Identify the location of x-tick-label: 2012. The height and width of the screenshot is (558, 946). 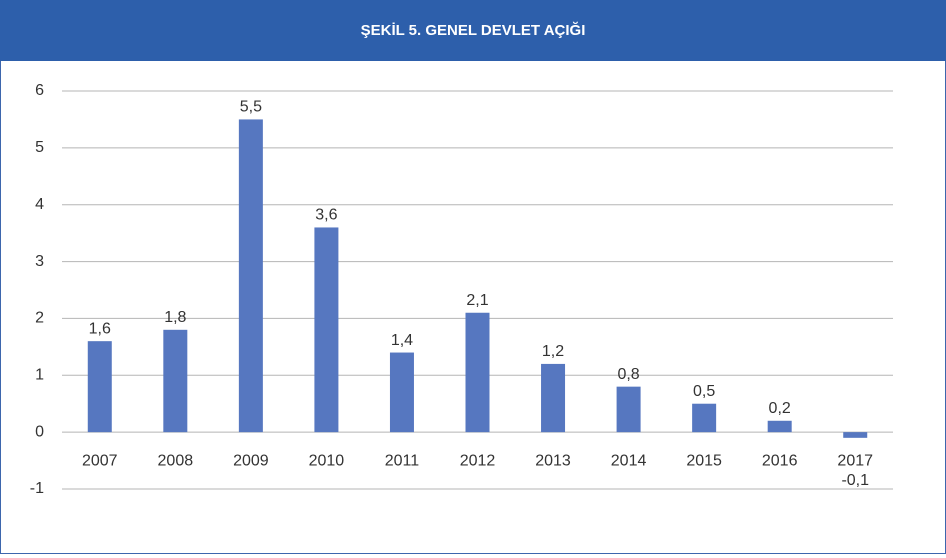
(478, 460).